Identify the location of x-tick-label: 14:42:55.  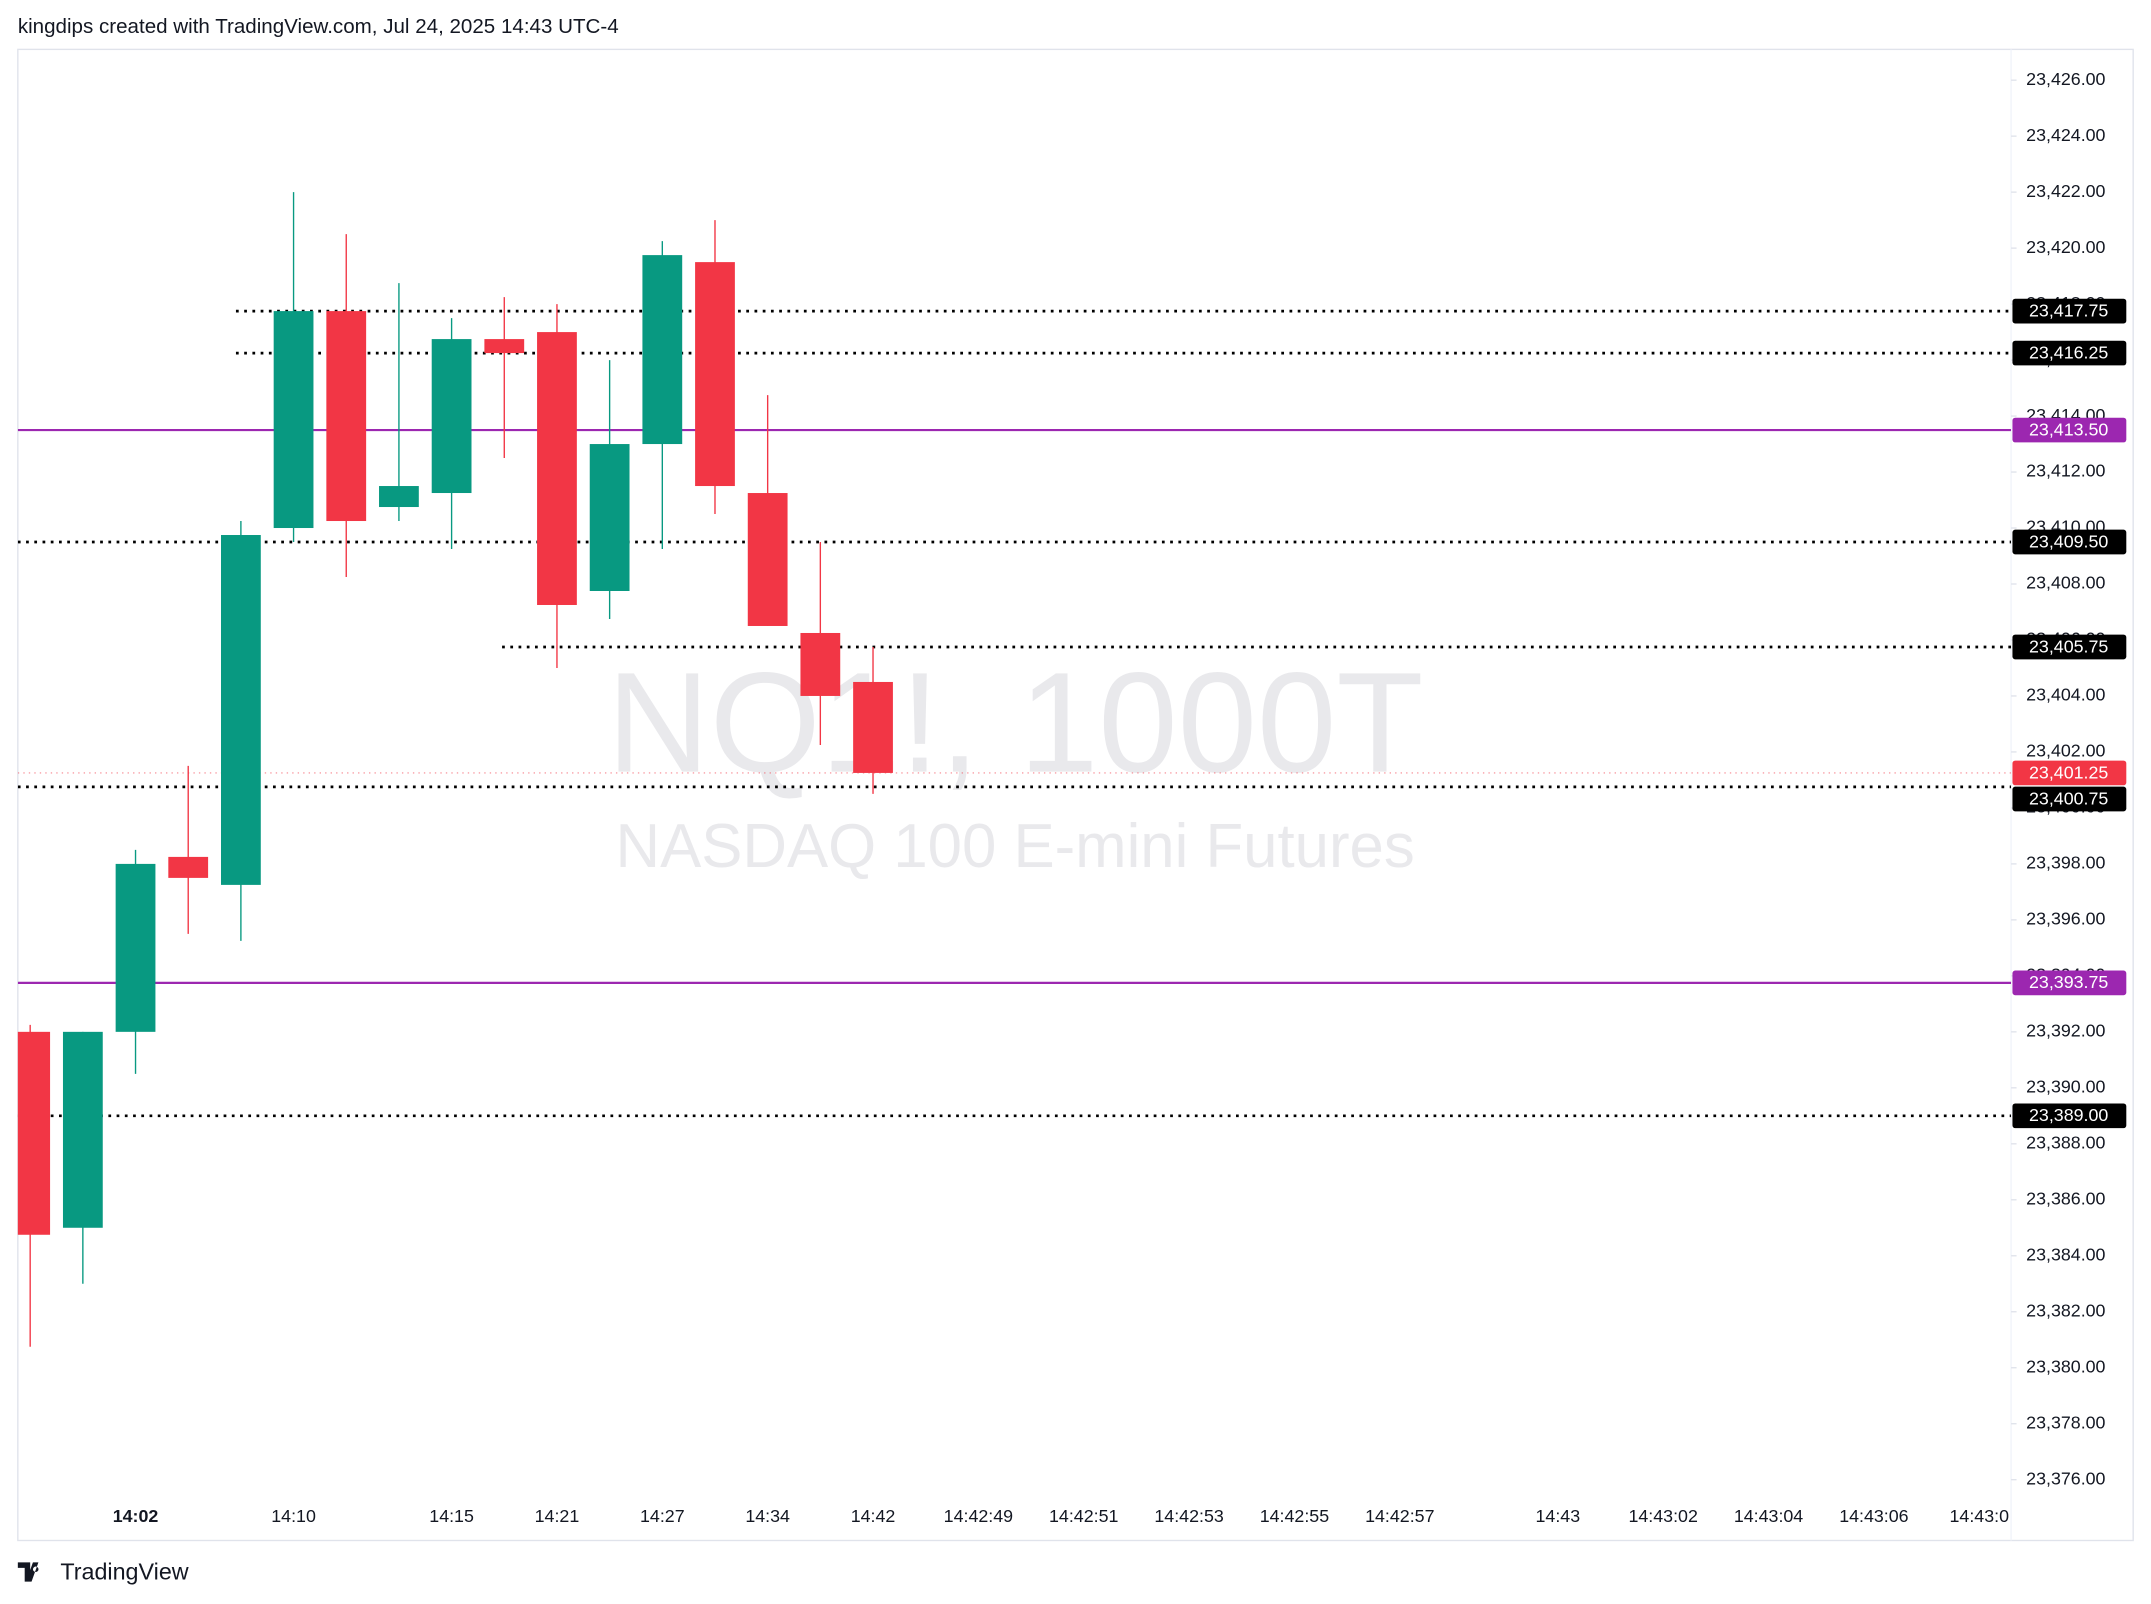
(1294, 1516).